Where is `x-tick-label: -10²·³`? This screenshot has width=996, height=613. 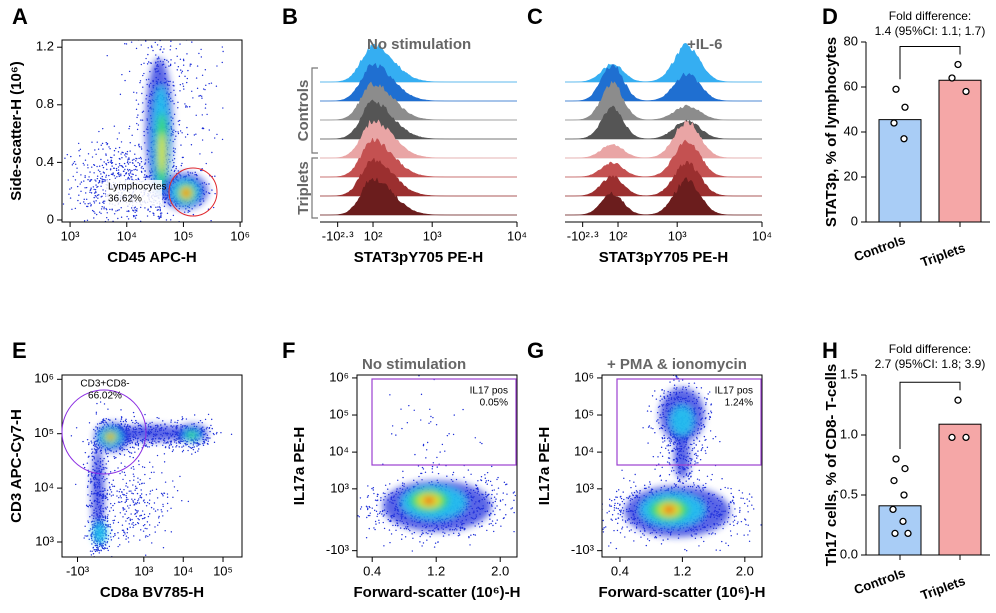
x-tick-label: -10²·³ is located at coordinates (338, 235).